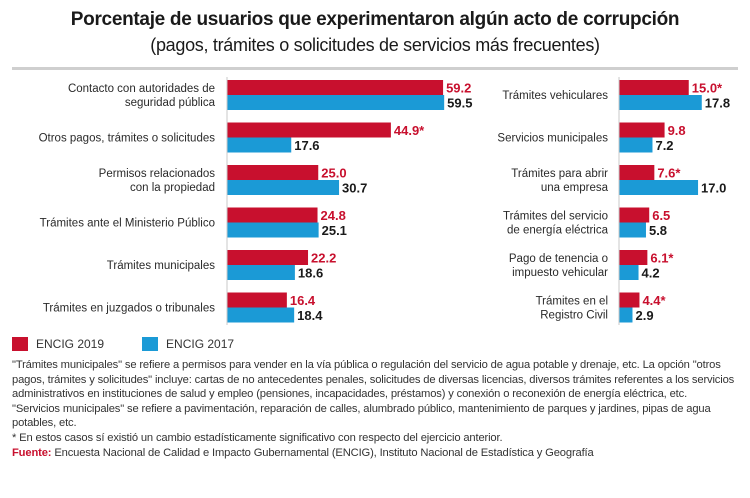 The width and height of the screenshot is (750, 498). I want to click on title-divider, so click(375, 68).